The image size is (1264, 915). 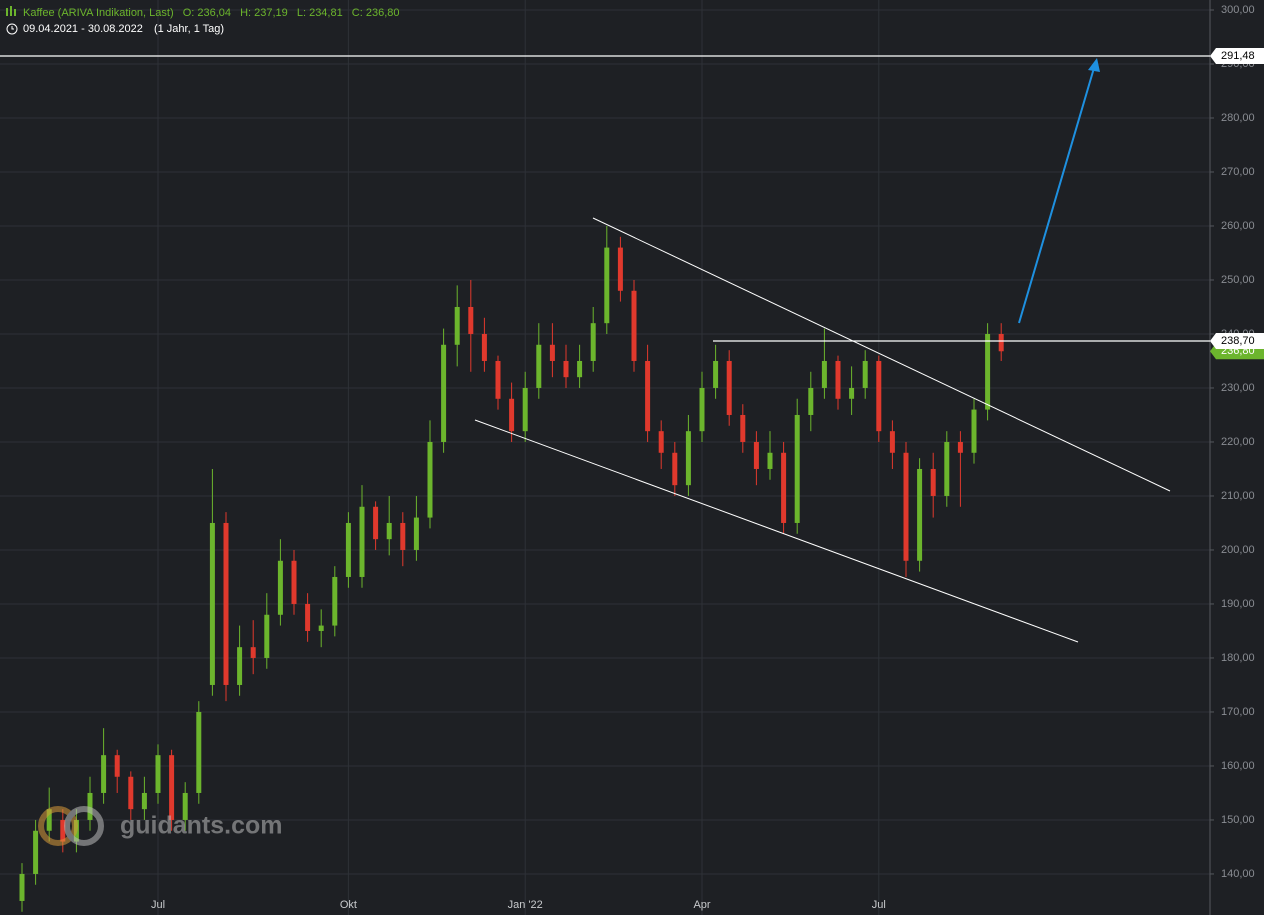 I want to click on interval: (1 Jahr, 1 Tag), so click(x=189, y=29).